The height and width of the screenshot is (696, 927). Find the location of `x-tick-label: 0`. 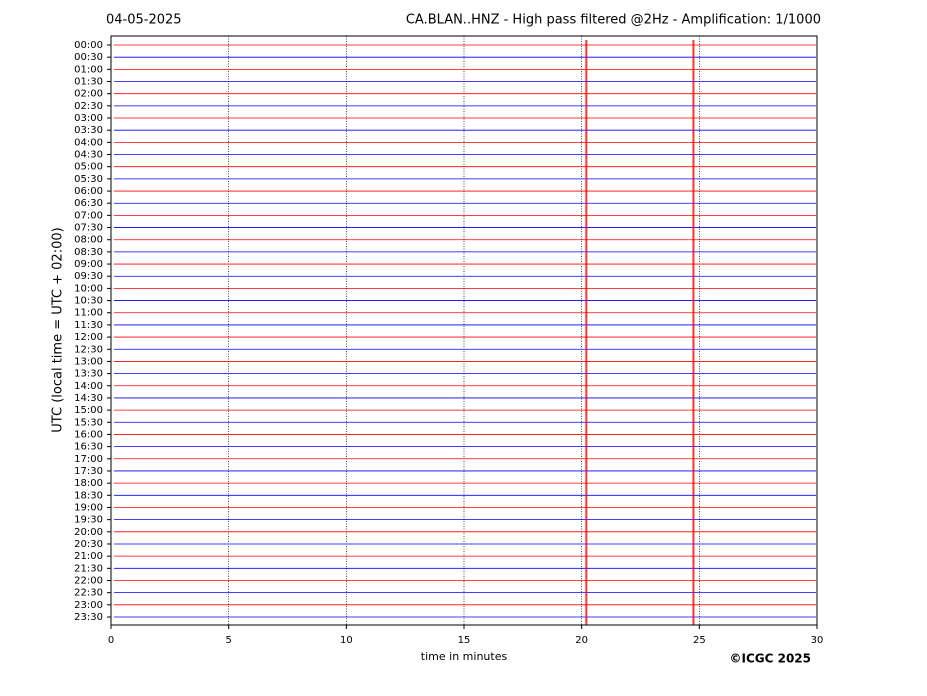

x-tick-label: 0 is located at coordinates (111, 640).